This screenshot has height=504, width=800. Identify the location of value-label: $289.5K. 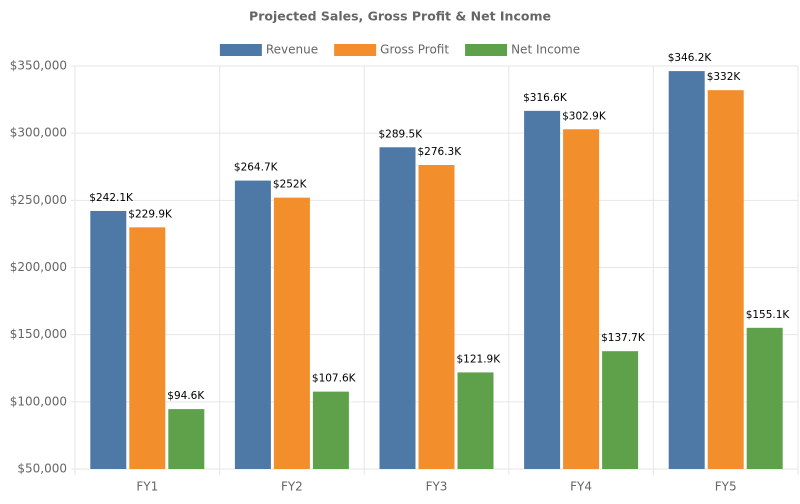
(401, 134).